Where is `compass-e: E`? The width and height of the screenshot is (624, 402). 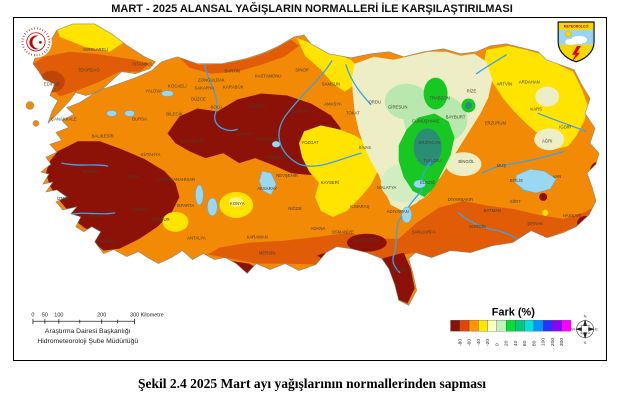 compass-e: E is located at coordinates (596, 329).